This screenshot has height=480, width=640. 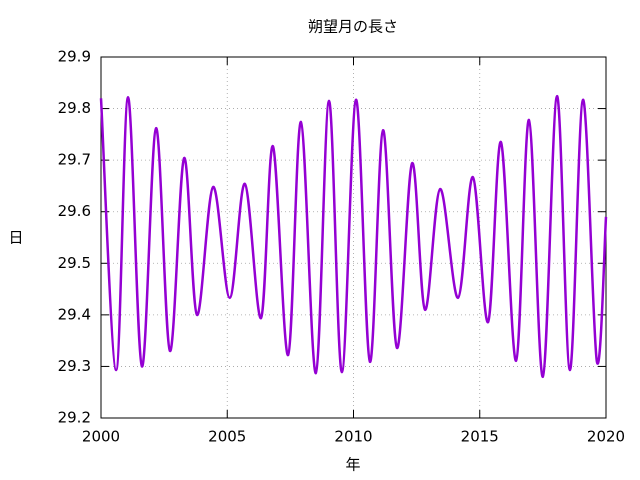 What do you see at coordinates (74, 418) in the screenshot?
I see `y-tick-label: 29.2` at bounding box center [74, 418].